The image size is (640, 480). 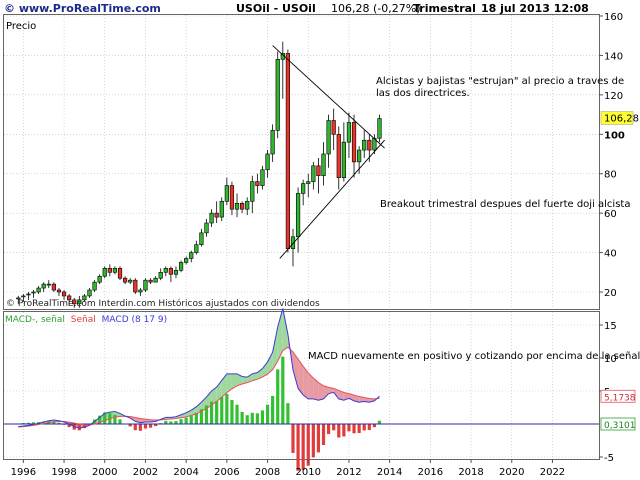 What do you see at coordinates (430, 472) in the screenshot?
I see `x-tick-label: 2016` at bounding box center [430, 472].